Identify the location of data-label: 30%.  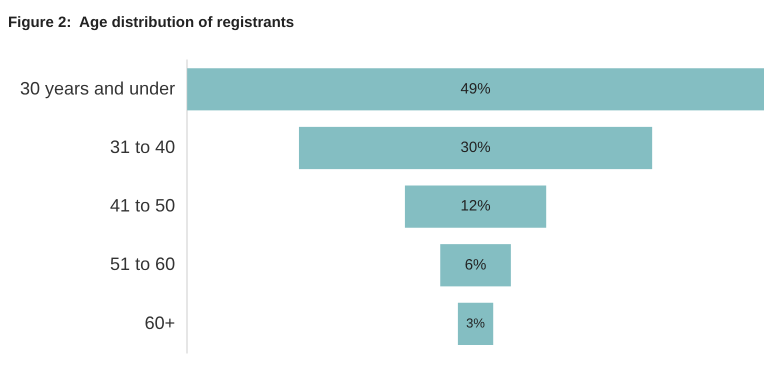
(475, 147).